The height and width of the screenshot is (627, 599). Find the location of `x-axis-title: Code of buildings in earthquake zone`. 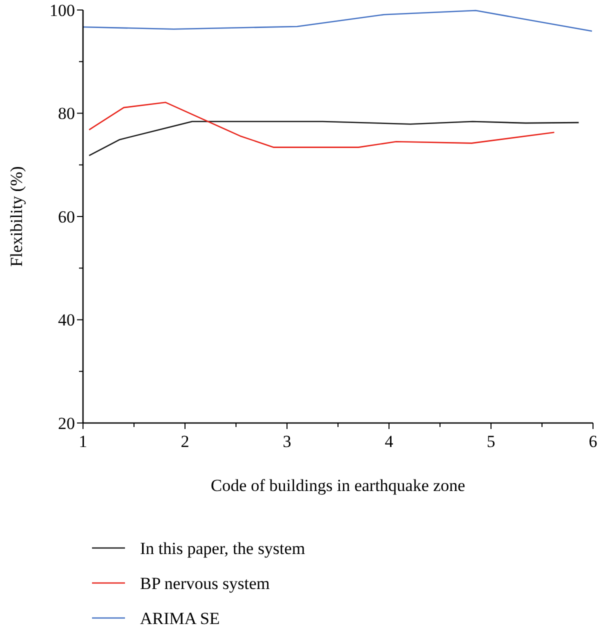

x-axis-title: Code of buildings in earthquake zone is located at coordinates (338, 485).